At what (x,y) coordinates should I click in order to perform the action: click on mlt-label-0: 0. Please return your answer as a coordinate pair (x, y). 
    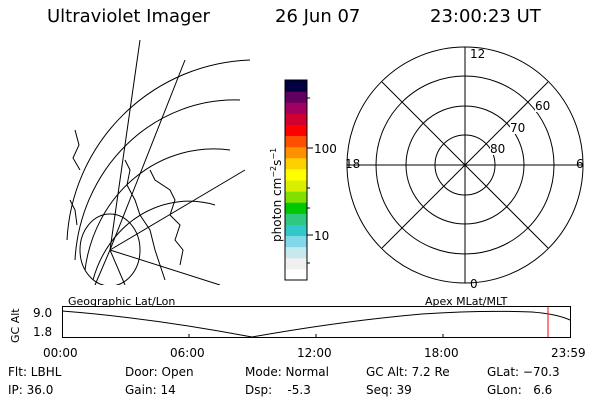
    Looking at the image, I should click on (474, 284).